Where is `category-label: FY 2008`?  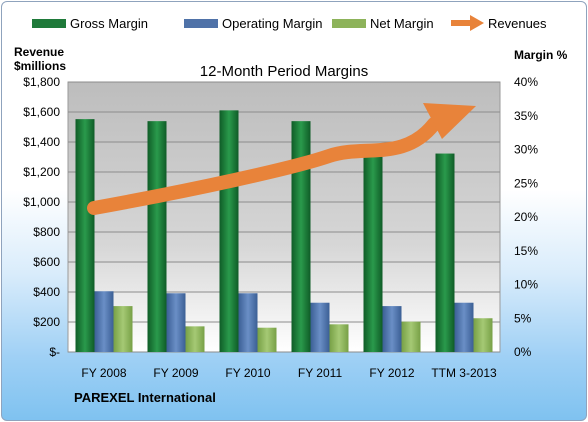
category-label: FY 2008 is located at coordinates (103, 373).